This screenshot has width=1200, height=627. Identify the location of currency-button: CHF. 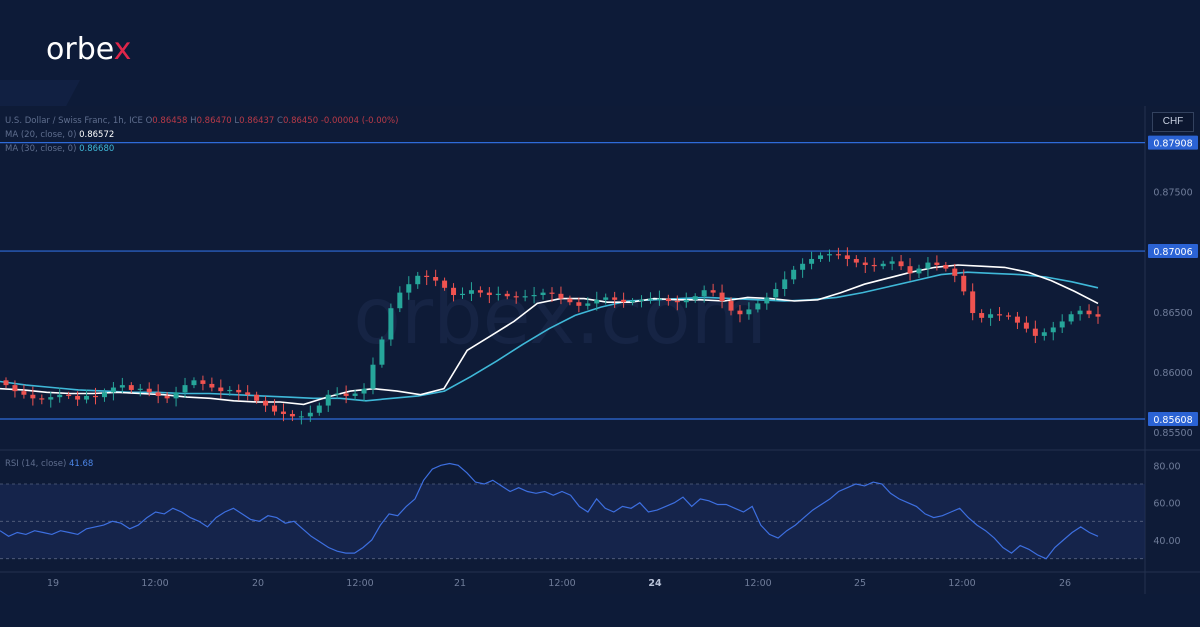
(1173, 122).